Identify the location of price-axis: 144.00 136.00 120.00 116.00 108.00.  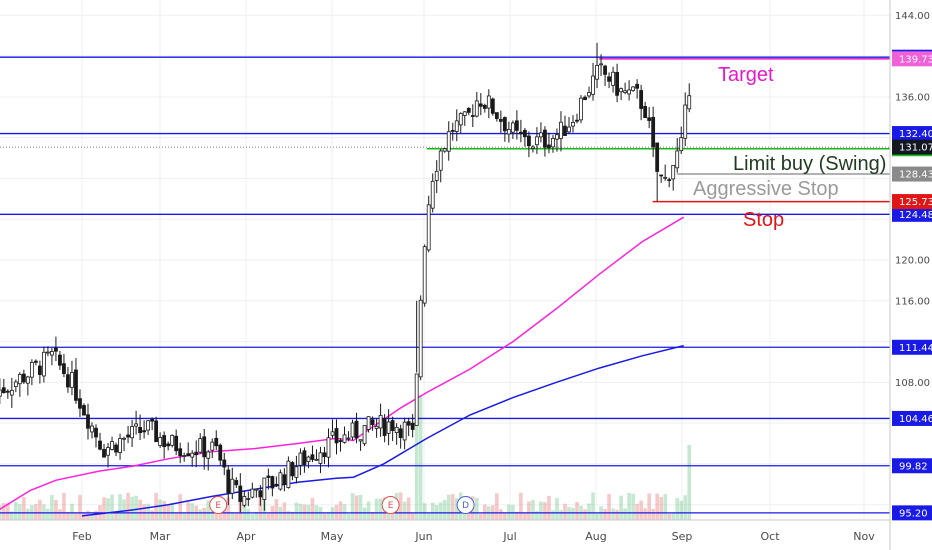
(912, 200).